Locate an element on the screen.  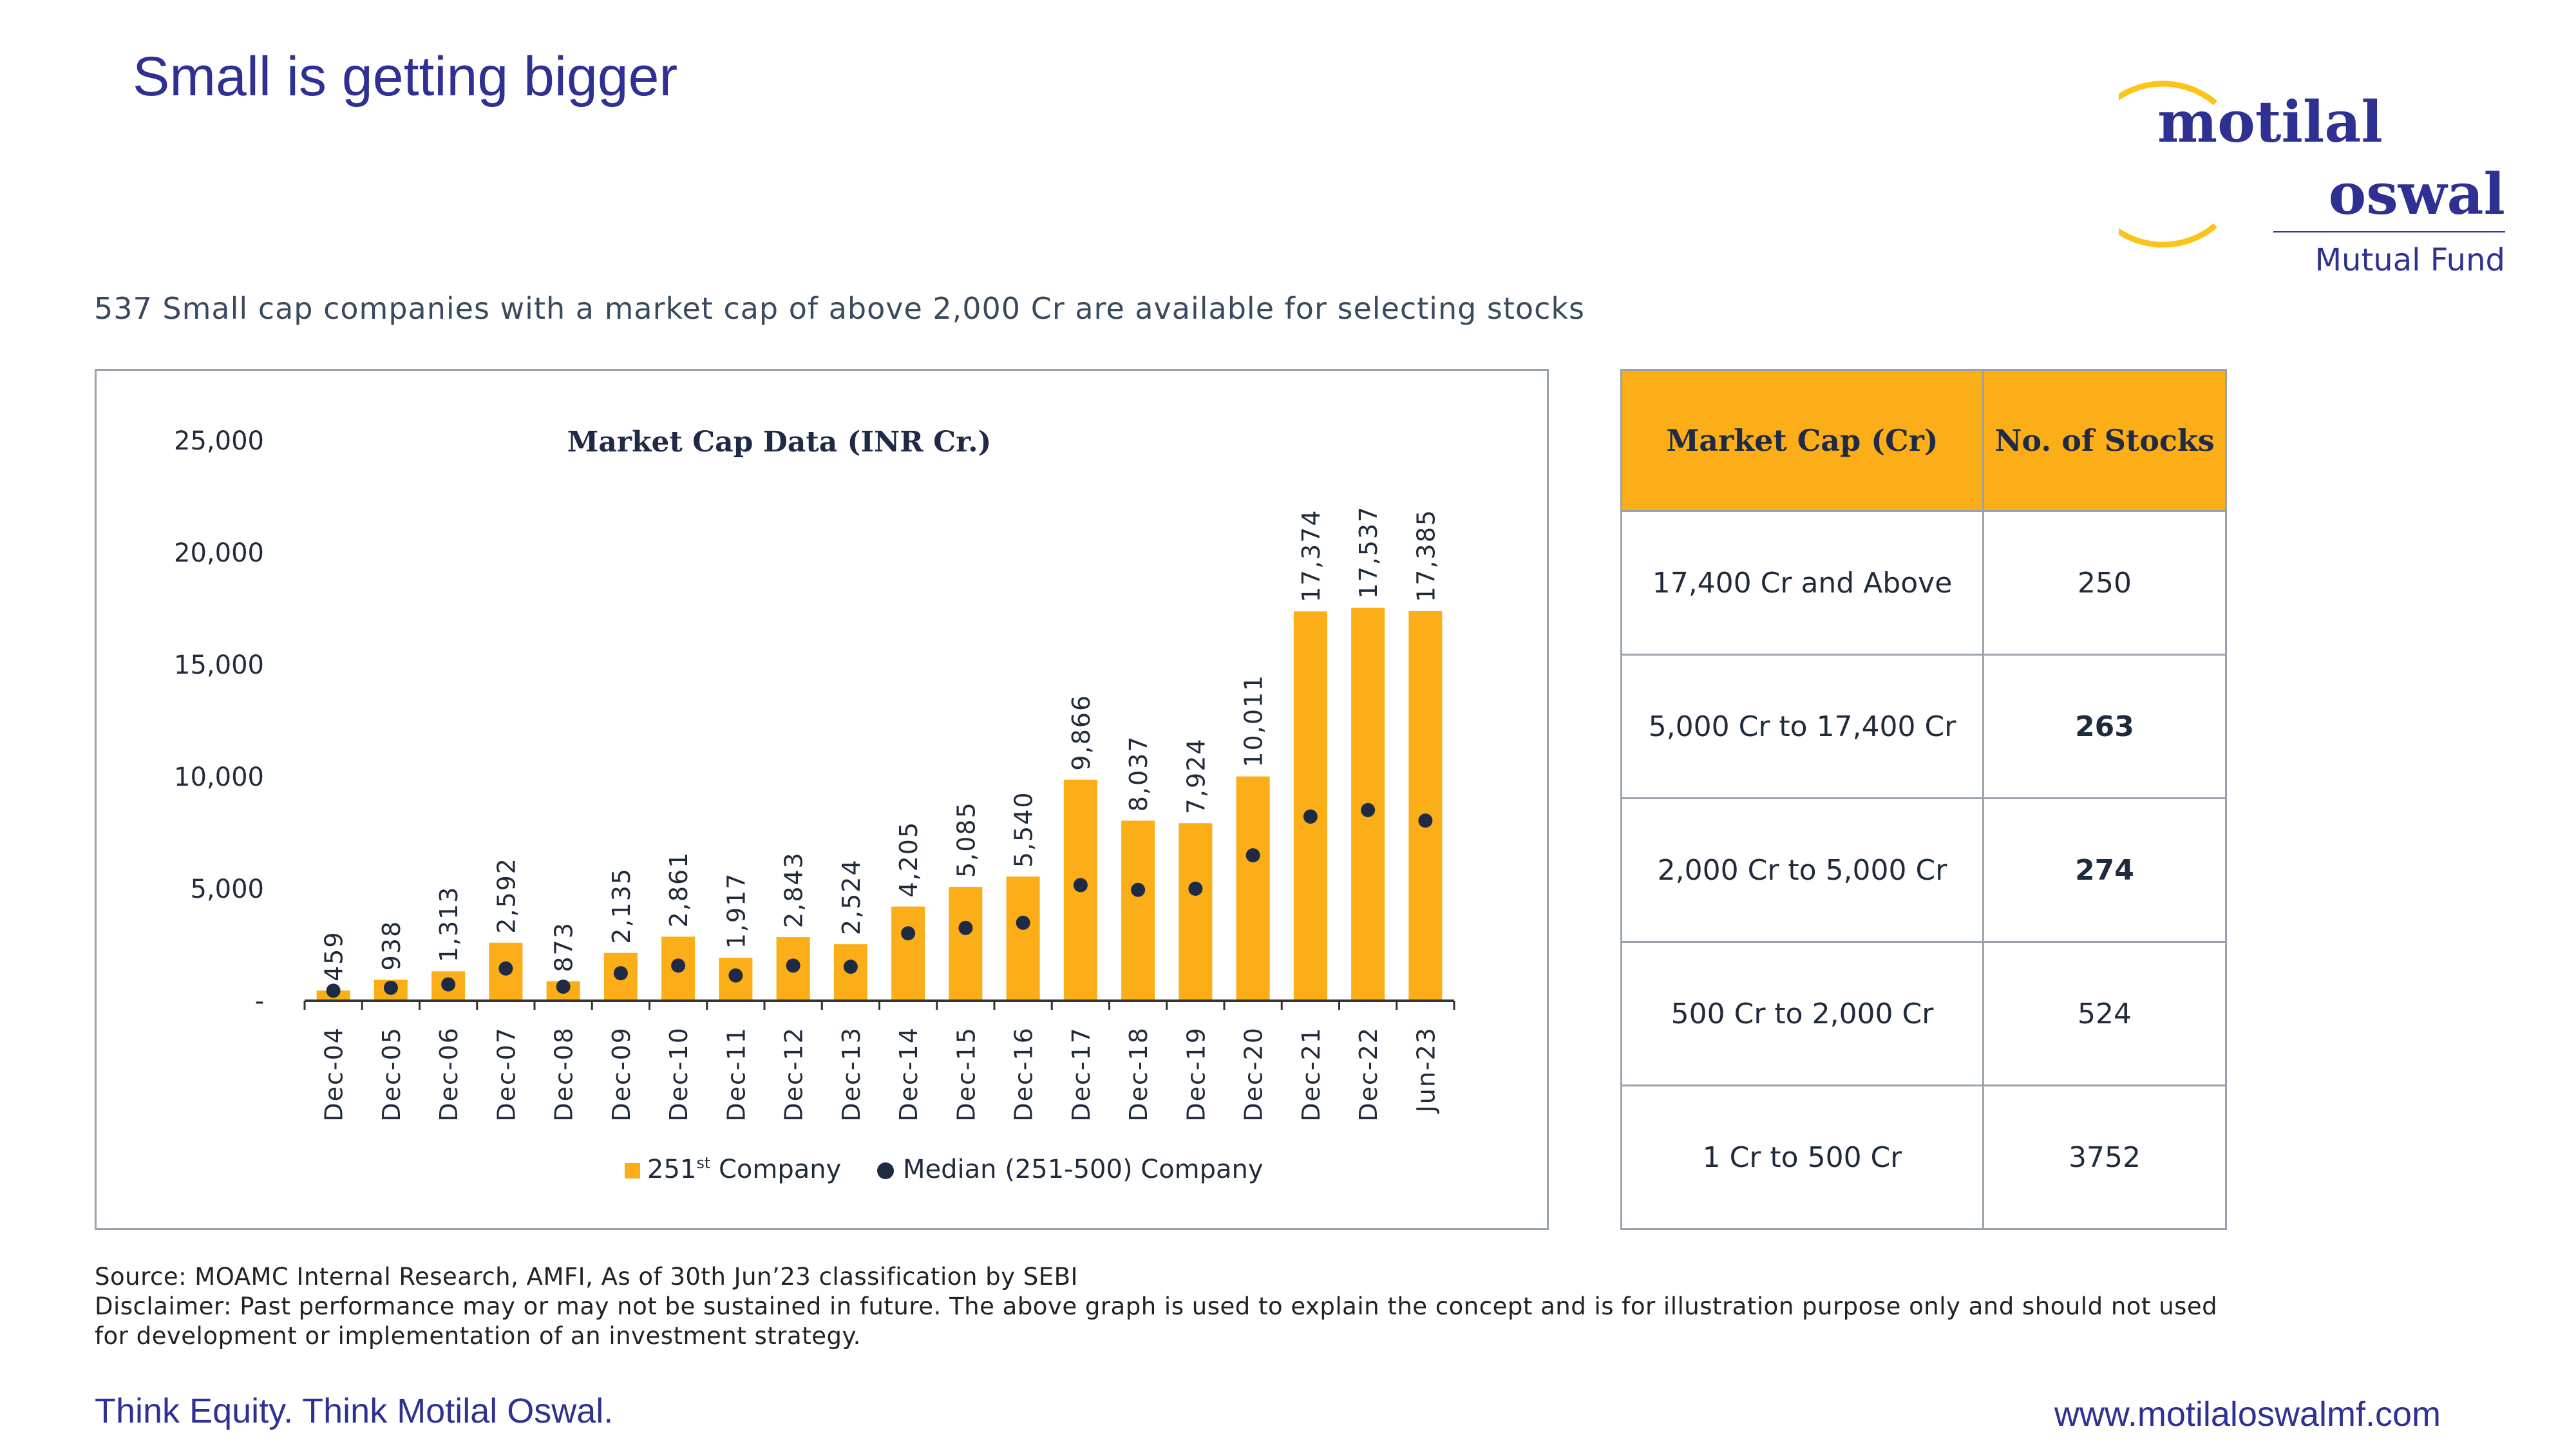
bar-value-label: 2,524 is located at coordinates (851, 897).